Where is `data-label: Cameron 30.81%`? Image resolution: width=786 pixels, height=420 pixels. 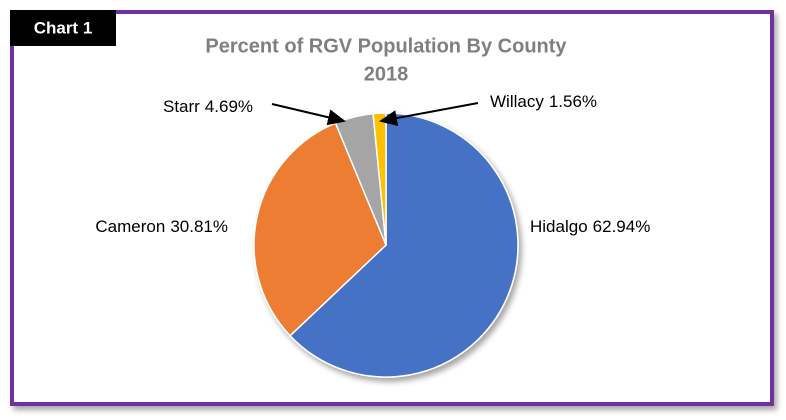
data-label: Cameron 30.81% is located at coordinates (161, 226).